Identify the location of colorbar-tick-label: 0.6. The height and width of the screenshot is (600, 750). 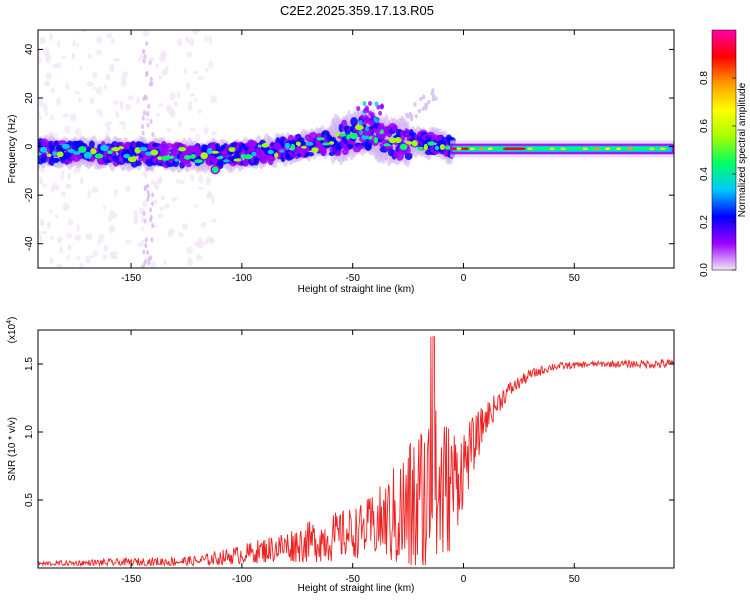
(704, 126).